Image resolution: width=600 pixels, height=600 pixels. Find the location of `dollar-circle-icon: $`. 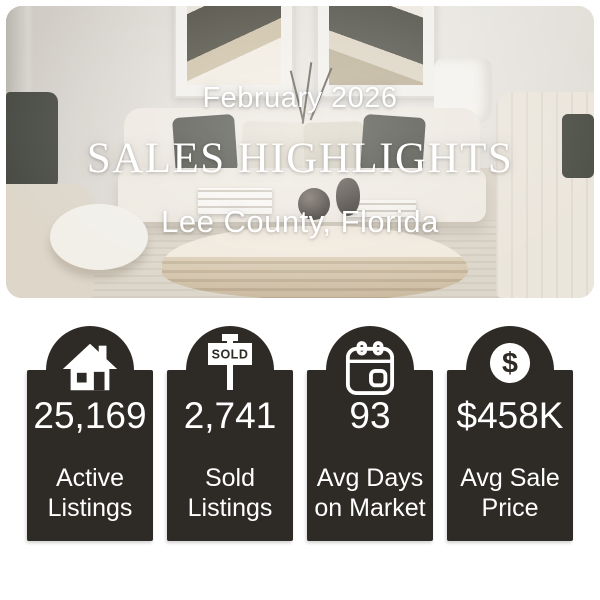

dollar-circle-icon: $ is located at coordinates (510, 365).